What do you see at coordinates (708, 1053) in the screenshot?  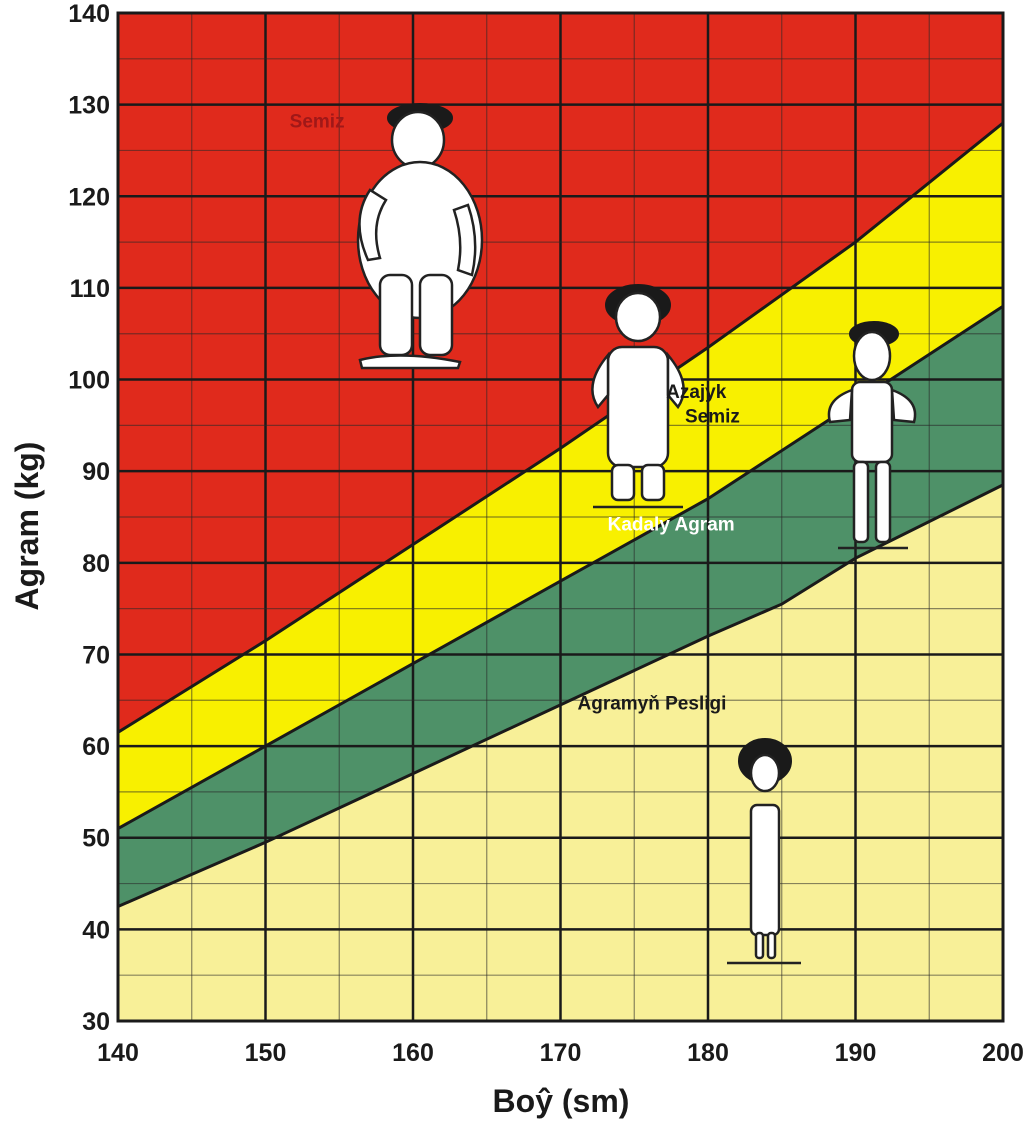 I see `x-tick-label: 180` at bounding box center [708, 1053].